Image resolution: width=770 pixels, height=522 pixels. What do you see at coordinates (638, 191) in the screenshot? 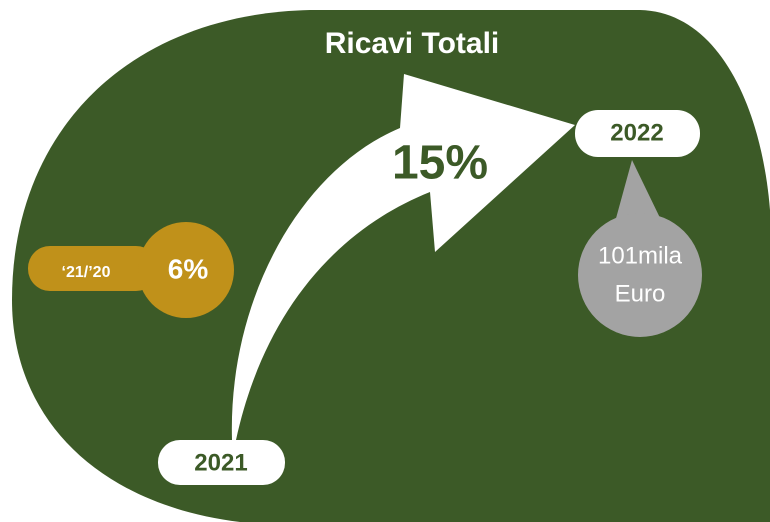
I see `bubble-pointer` at bounding box center [638, 191].